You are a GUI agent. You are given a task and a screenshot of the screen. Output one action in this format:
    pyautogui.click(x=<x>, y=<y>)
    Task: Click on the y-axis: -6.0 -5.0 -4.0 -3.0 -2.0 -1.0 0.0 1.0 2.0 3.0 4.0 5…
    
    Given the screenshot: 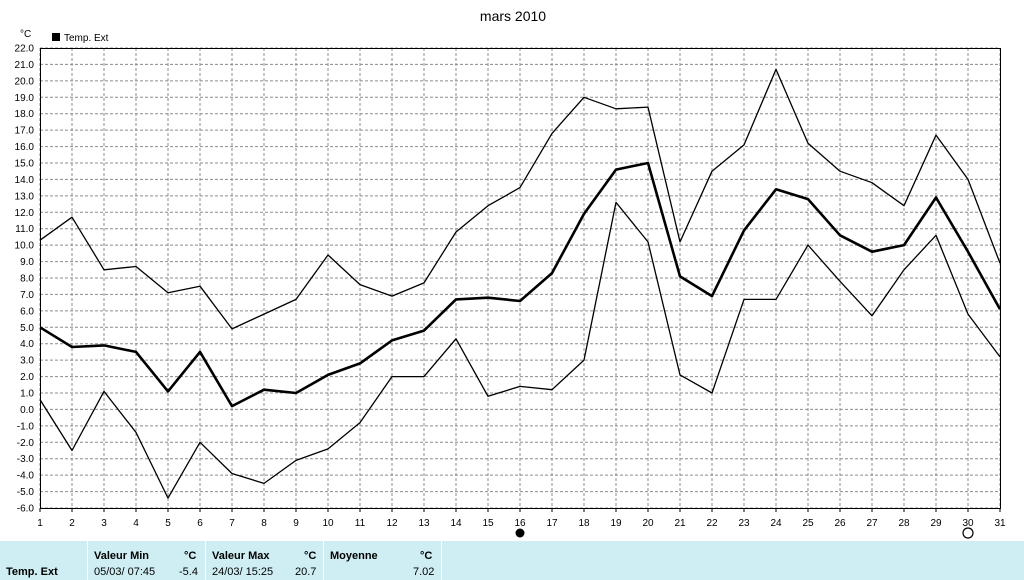 What is the action you would take?
    pyautogui.click(x=25, y=279)
    